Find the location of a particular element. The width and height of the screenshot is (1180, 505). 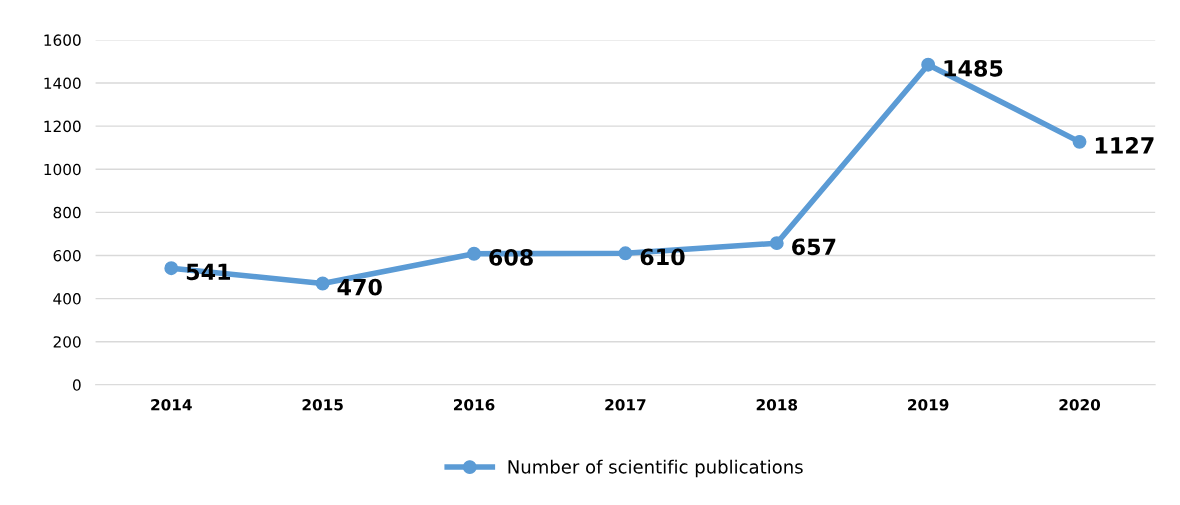

y-tick-label: 800 is located at coordinates (67, 212).